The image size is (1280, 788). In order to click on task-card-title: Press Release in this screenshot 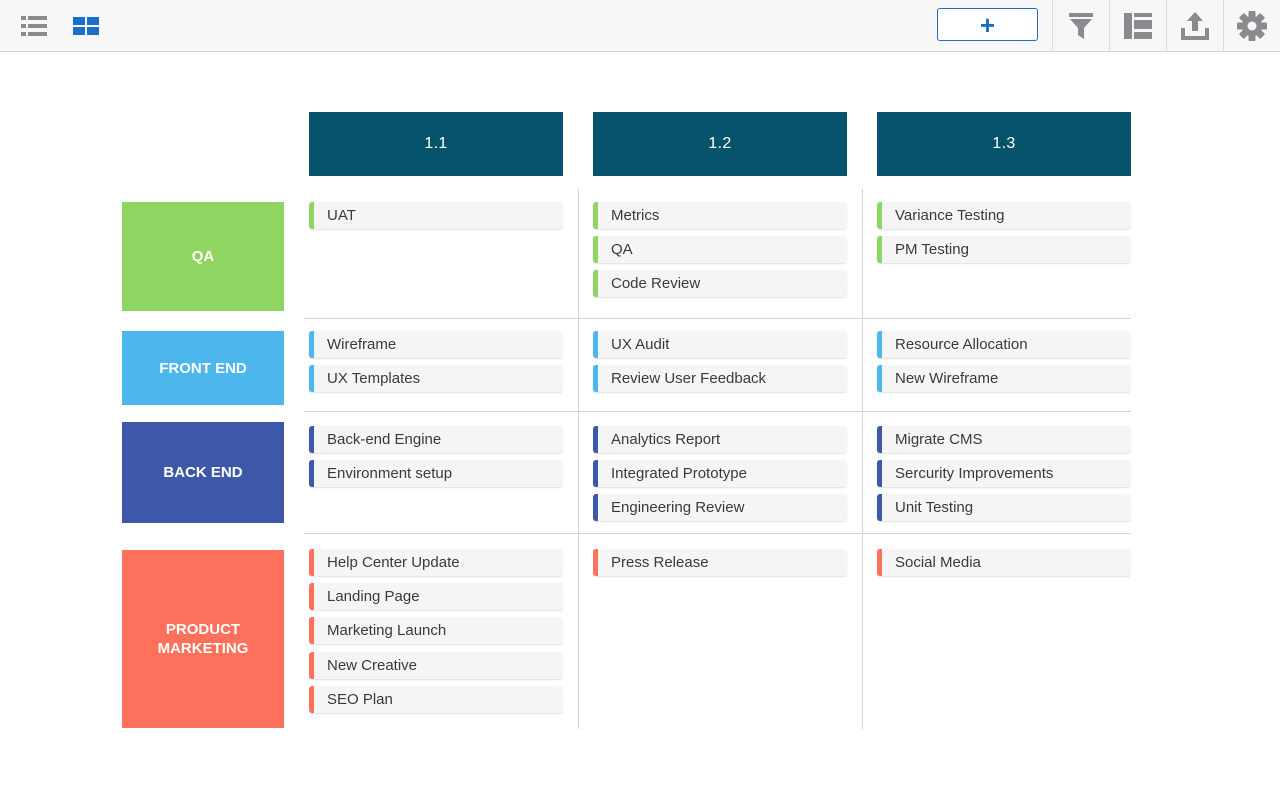, I will do `click(660, 562)`.